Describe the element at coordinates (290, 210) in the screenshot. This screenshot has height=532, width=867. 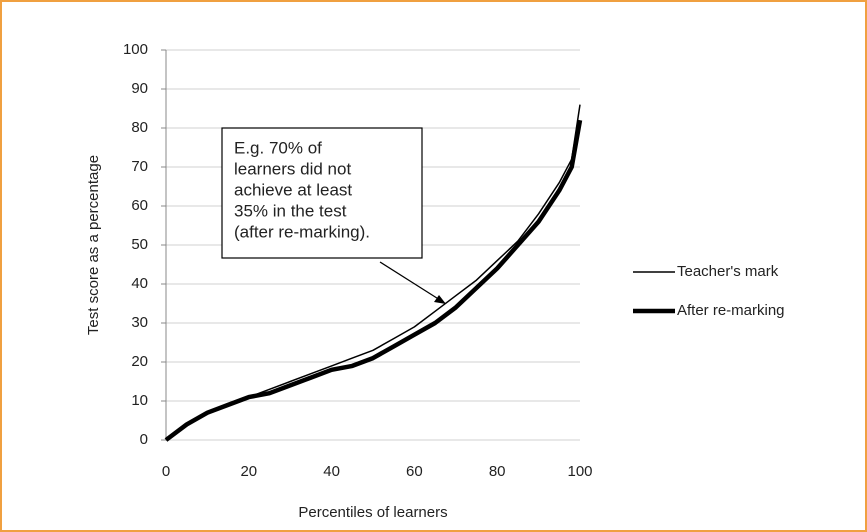
I see `annotation-line: 35% in the test` at that location.